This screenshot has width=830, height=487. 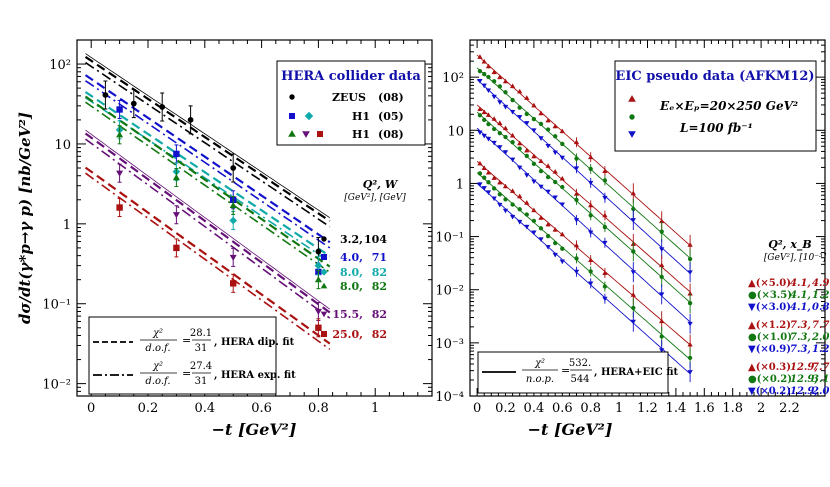 What do you see at coordinates (201, 333) in the screenshot?
I see `fit-num: 28.1` at bounding box center [201, 333].